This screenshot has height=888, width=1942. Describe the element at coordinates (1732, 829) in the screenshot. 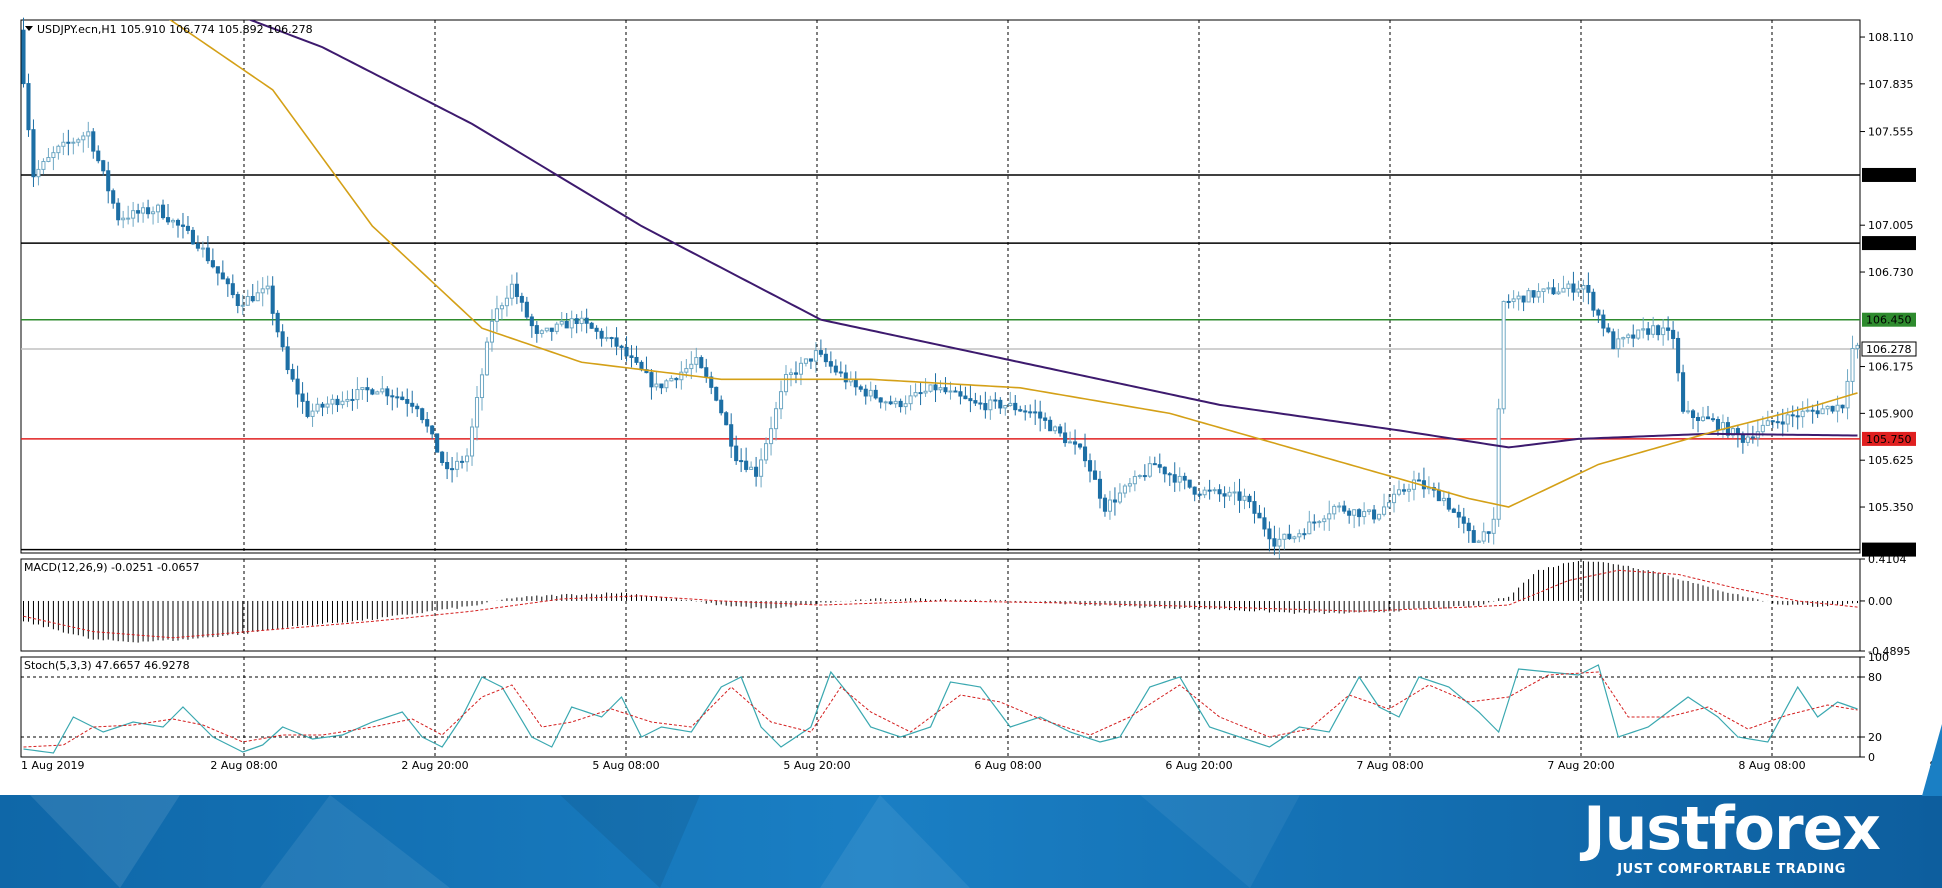

I see `brand-logo: Justforex` at that location.